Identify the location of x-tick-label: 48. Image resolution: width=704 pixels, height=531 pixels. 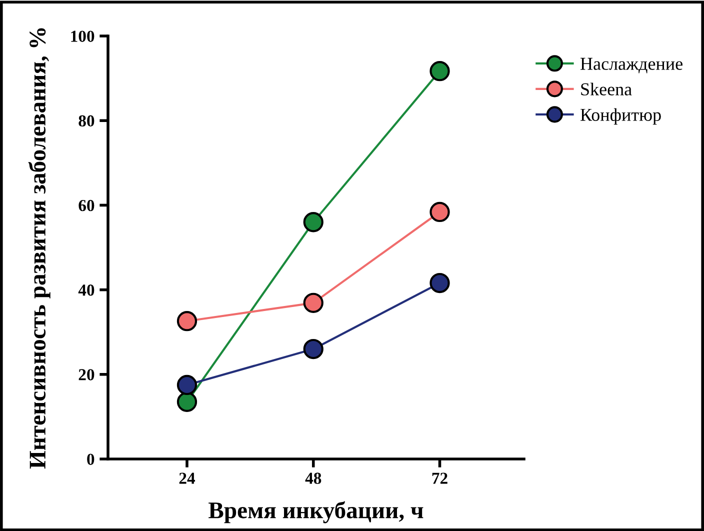
(313, 478).